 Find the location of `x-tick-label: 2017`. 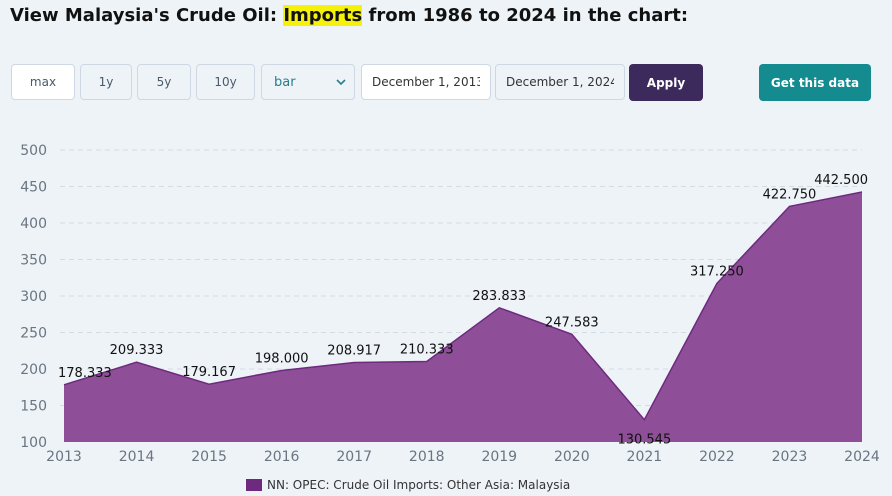

x-tick-label: 2017 is located at coordinates (354, 457).